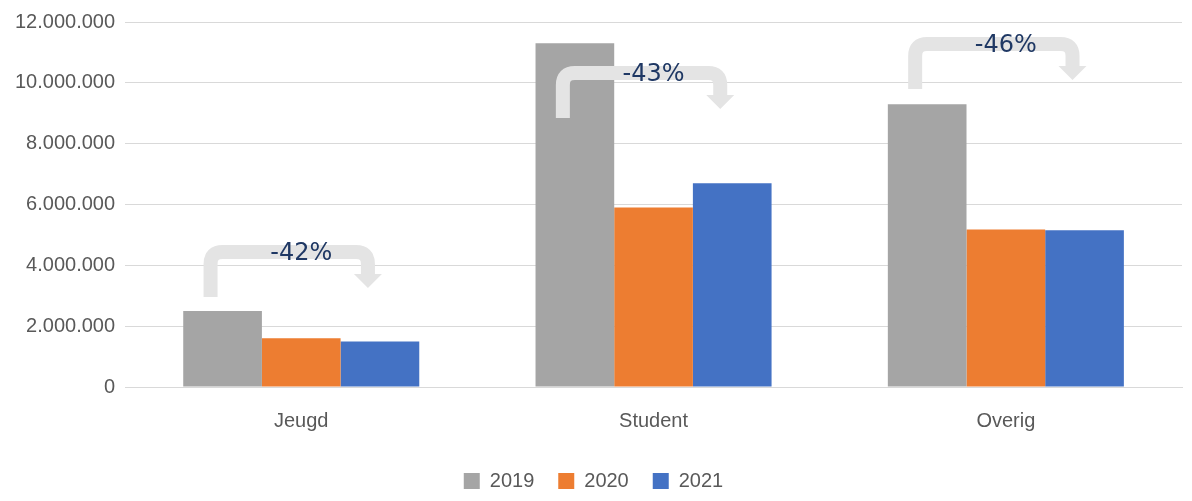  Describe the element at coordinates (109, 385) in the screenshot. I see `y-tick-label: 0` at that location.